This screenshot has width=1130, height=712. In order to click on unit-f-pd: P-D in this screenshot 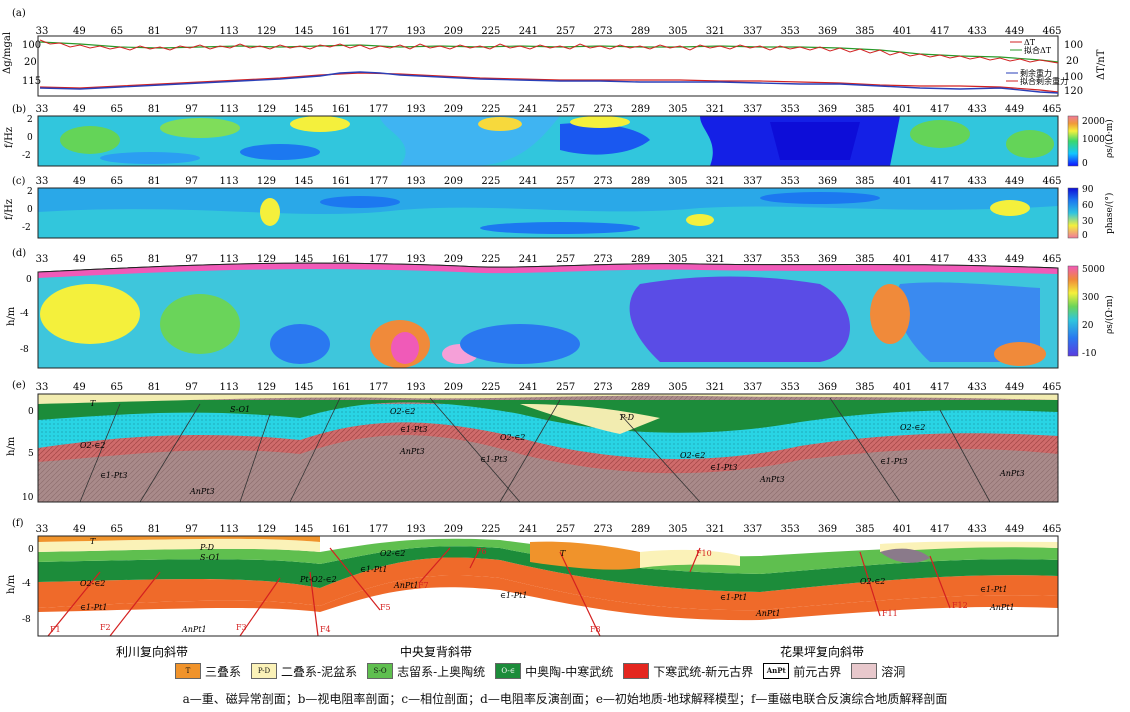, I will do `click(207, 547)`.